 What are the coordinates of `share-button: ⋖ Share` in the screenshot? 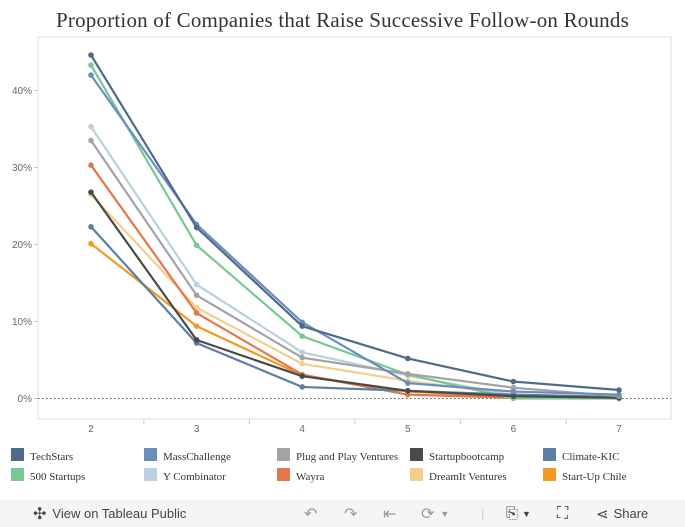 It's located at (622, 513).